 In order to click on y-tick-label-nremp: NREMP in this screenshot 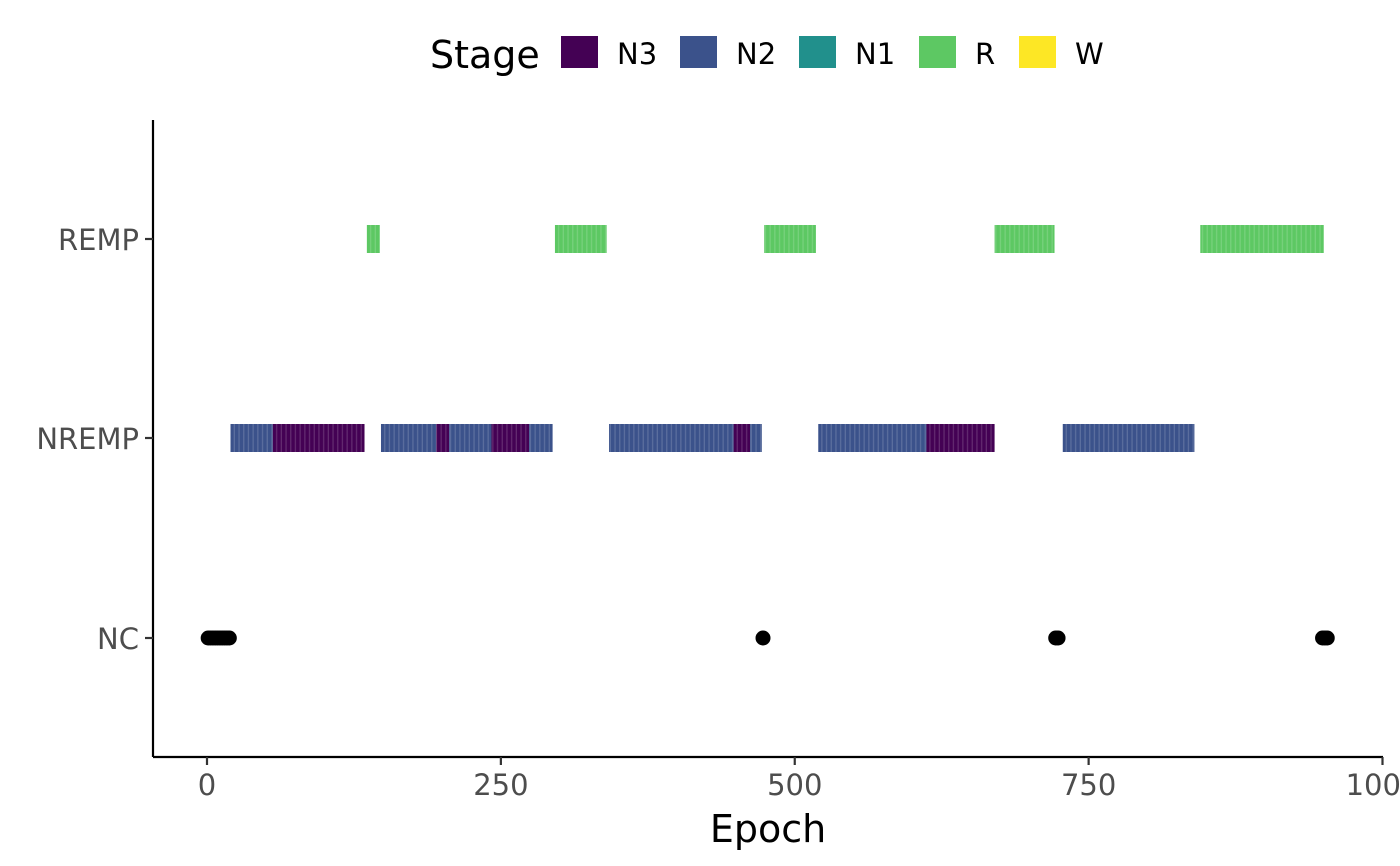, I will do `click(87, 439)`.